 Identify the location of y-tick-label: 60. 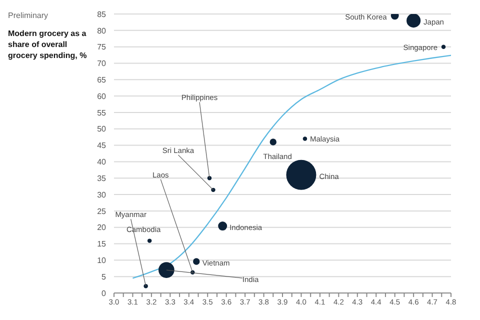
(102, 96).